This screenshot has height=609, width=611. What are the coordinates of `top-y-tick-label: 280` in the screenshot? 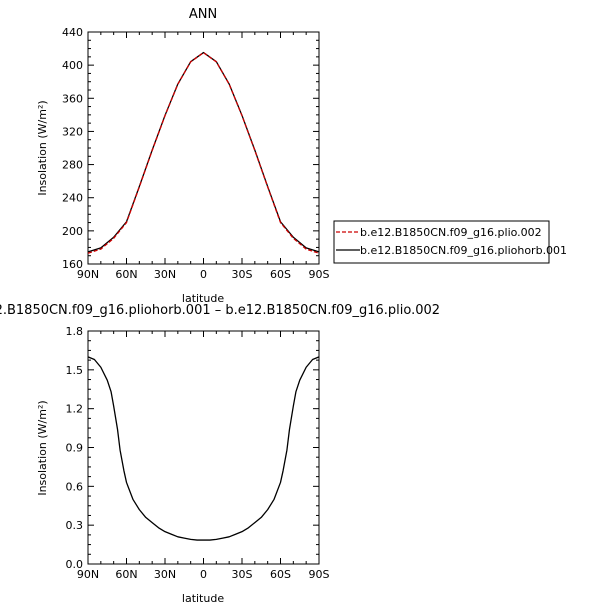 It's located at (72, 165).